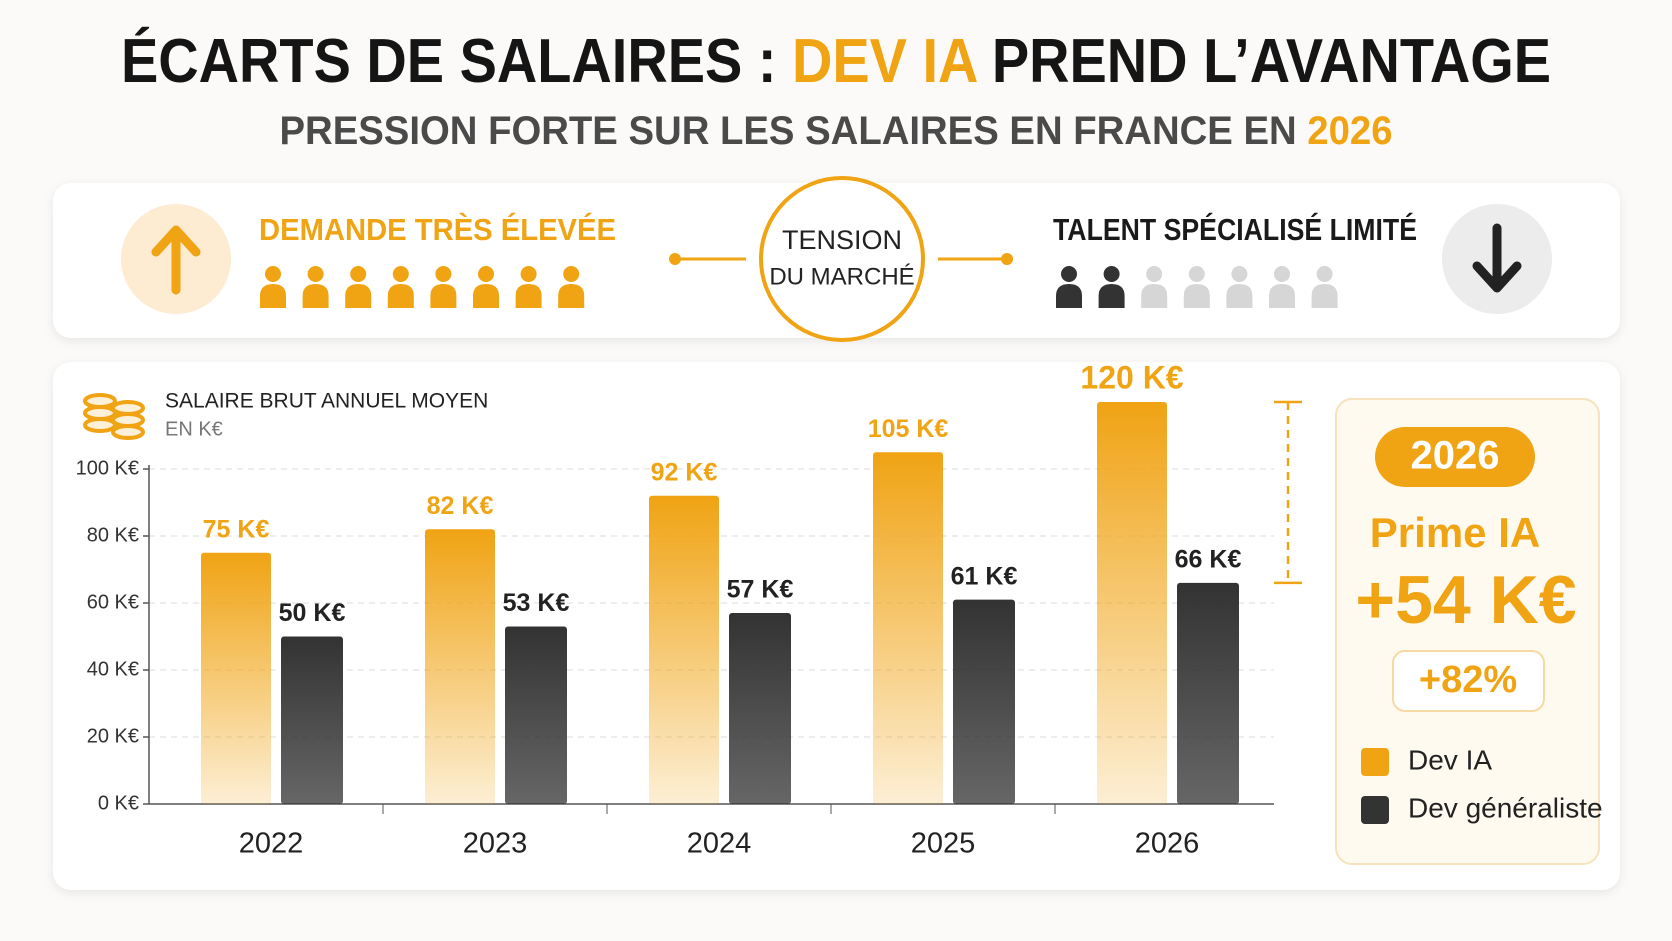  I want to click on value-label: 53 K€, so click(536, 603).